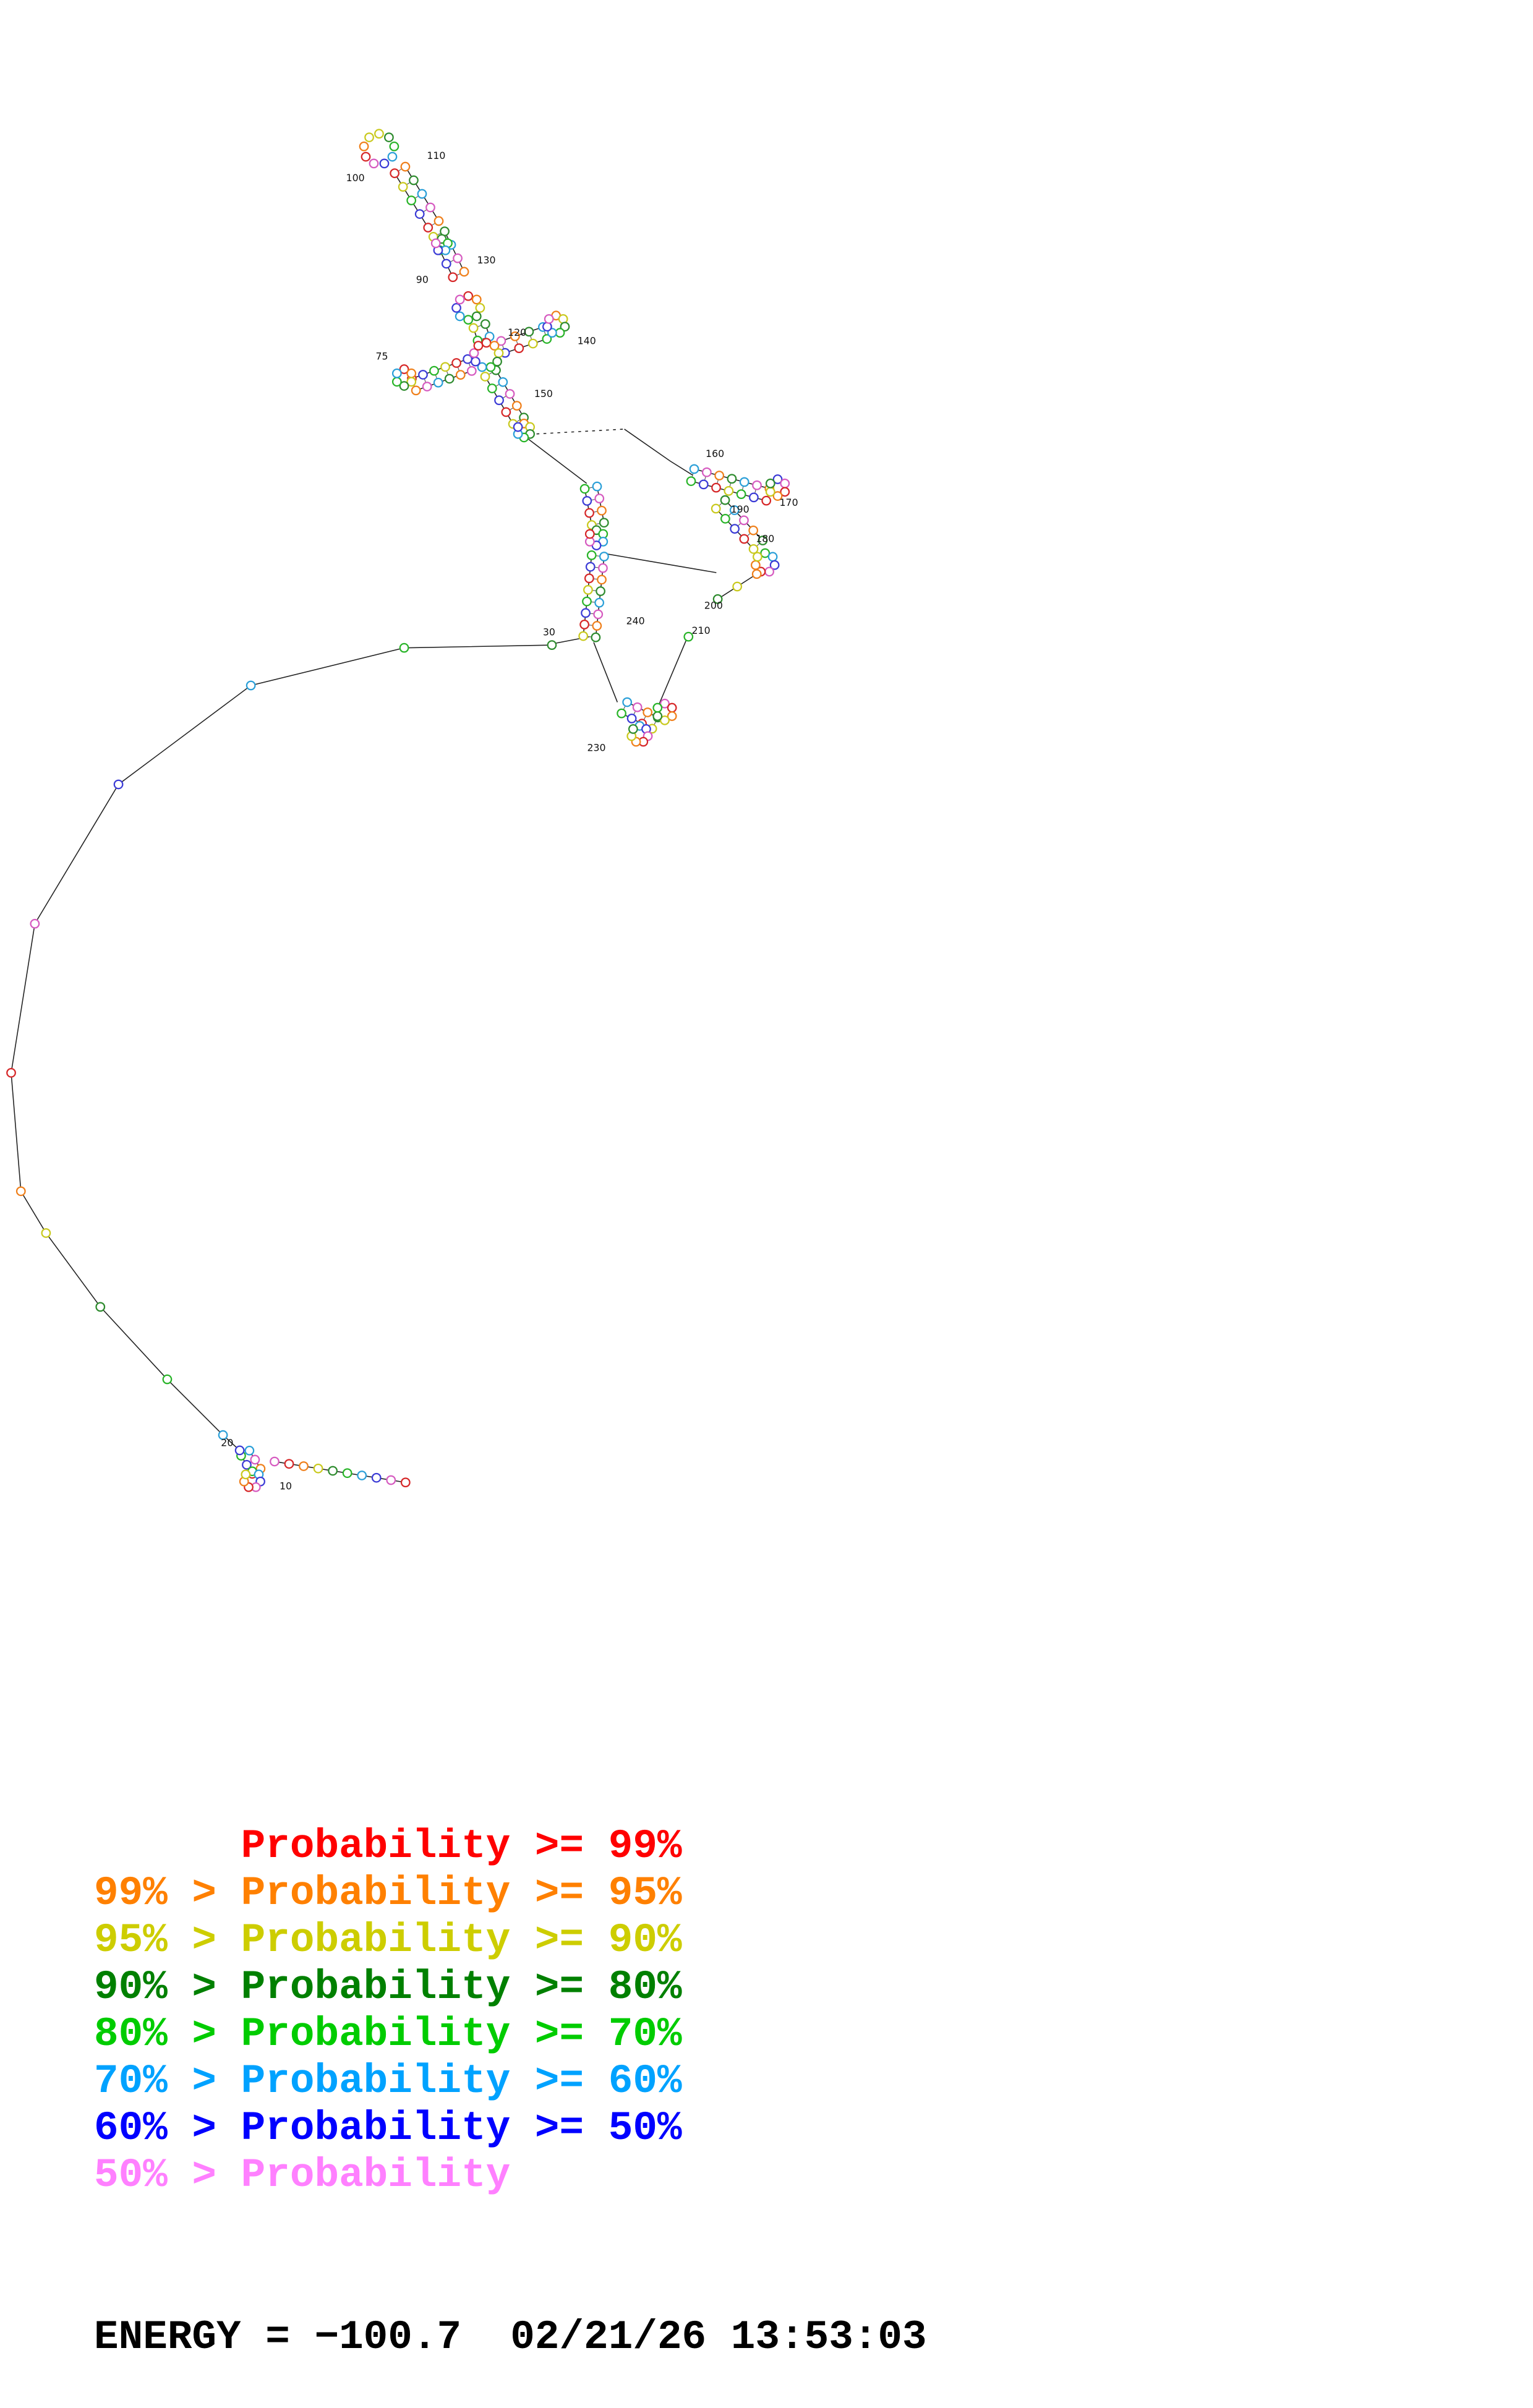 The height and width of the screenshot is (2408, 1533). I want to click on legend-row: 70% > Probability >= 60%, so click(388, 2081).